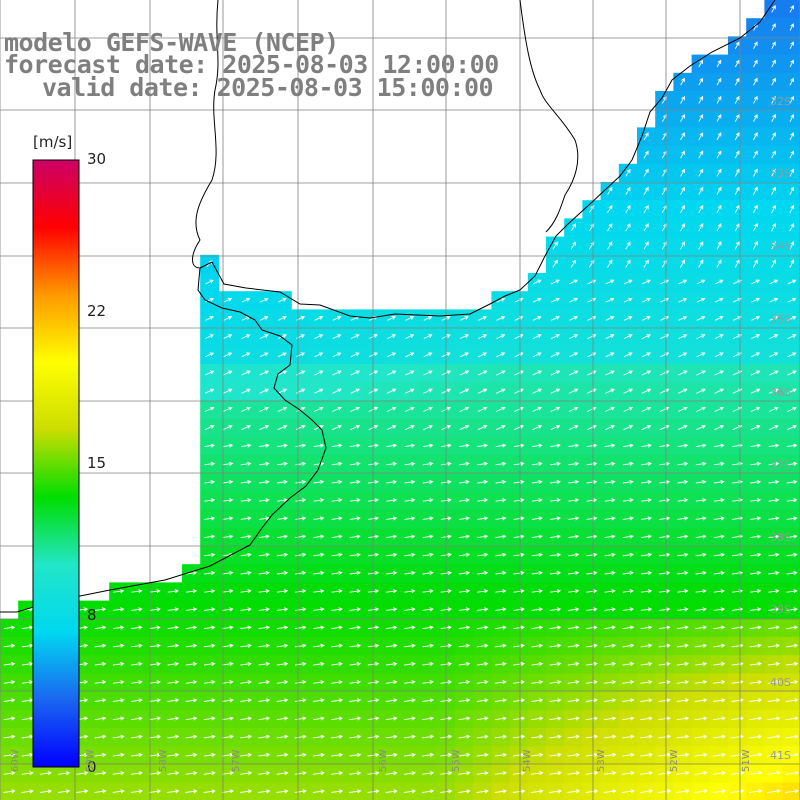 The image size is (800, 800). Describe the element at coordinates (163, 760) in the screenshot. I see `lon-label: 58W` at that location.